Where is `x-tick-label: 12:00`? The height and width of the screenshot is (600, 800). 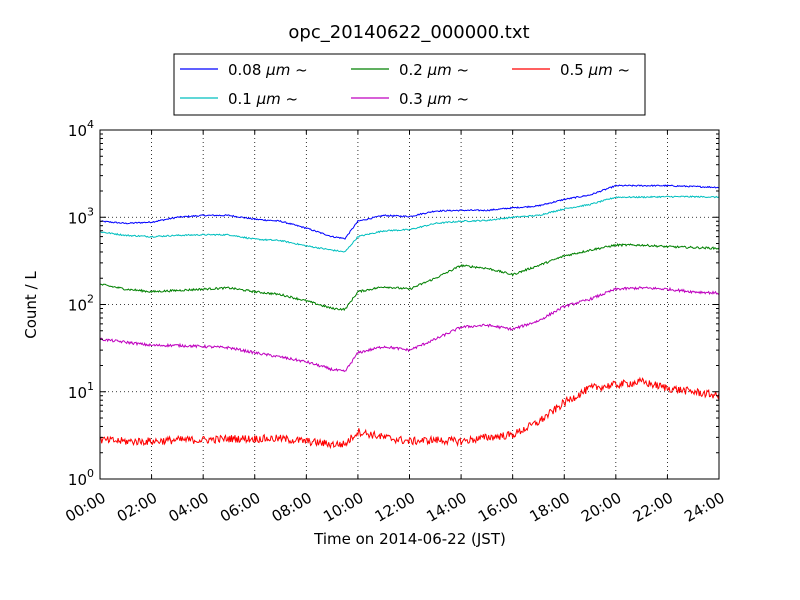
x-tick-label: 12:00 is located at coordinates (395, 507).